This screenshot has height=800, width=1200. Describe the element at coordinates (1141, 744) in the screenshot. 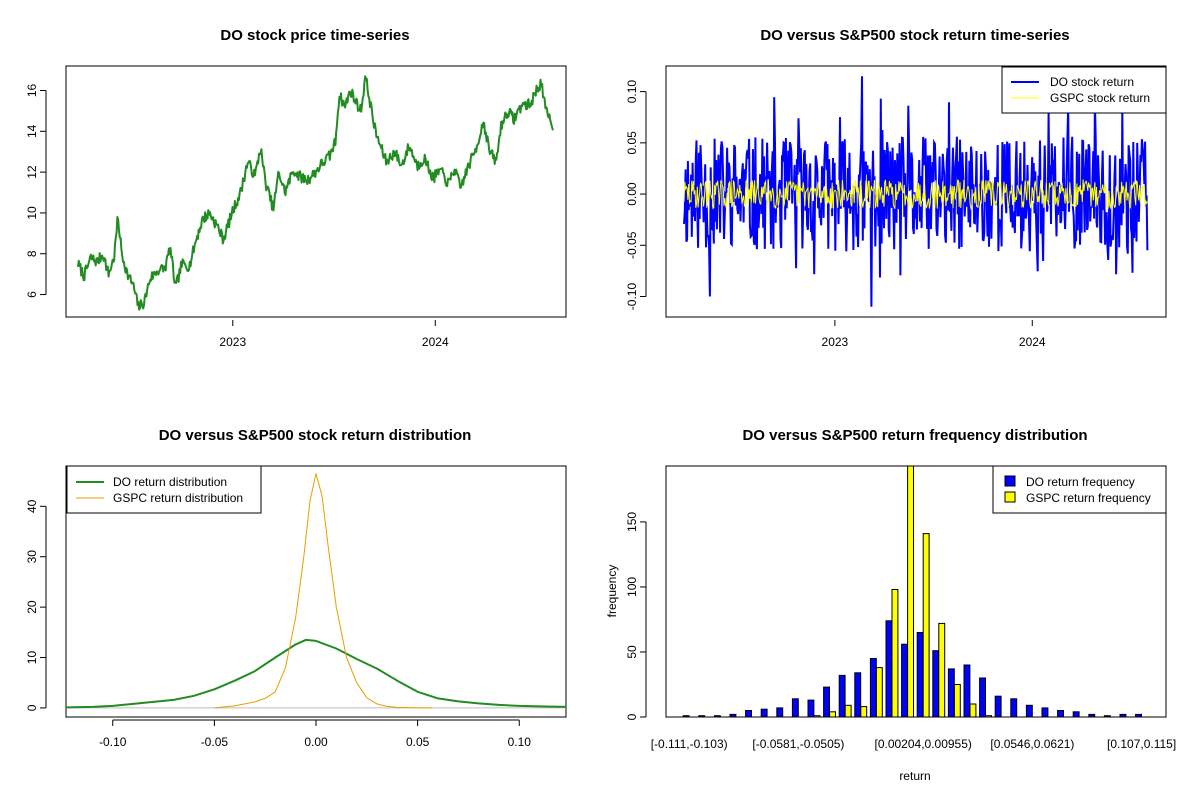

I see `x-tick-label: [0.107,0.115]` at that location.